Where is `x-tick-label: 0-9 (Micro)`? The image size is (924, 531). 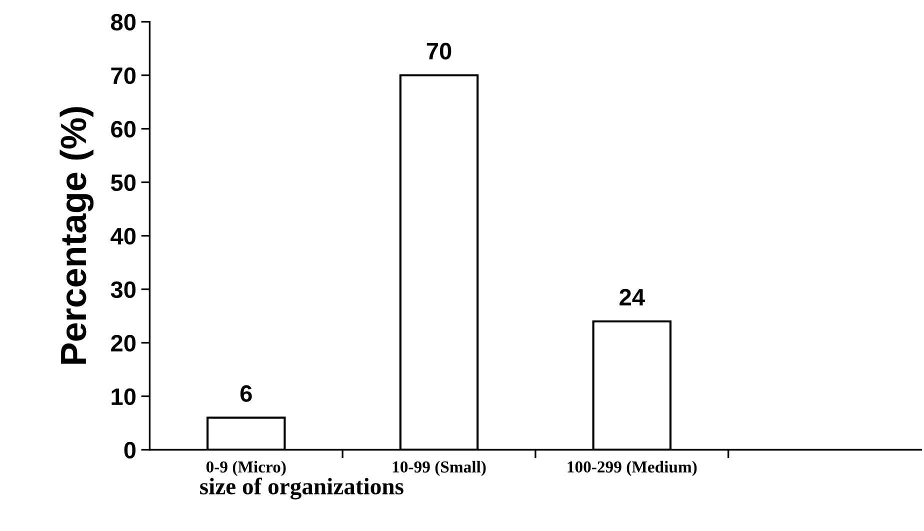
x-tick-label: 0-9 (Micro) is located at coordinates (246, 468).